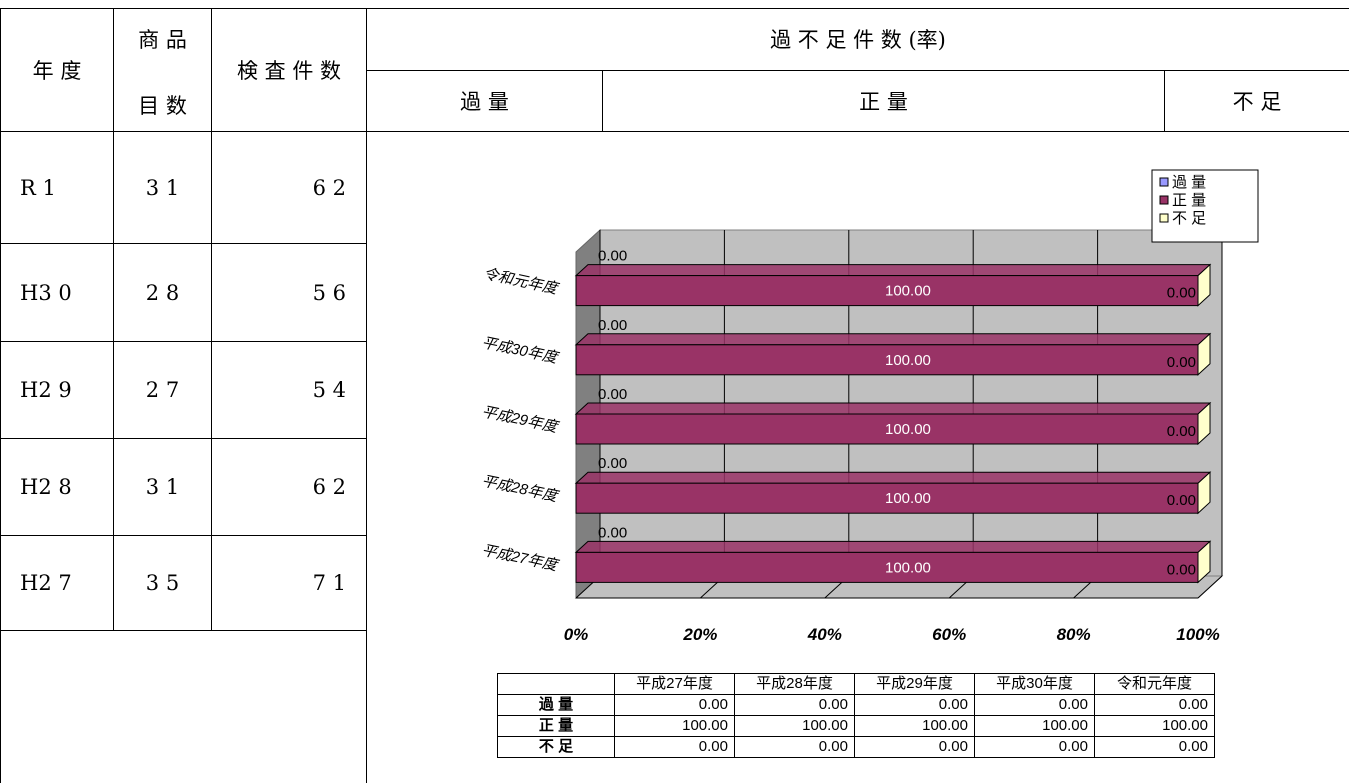  Describe the element at coordinates (520, 350) in the screenshot. I see `category-label: 平成30年度` at that location.